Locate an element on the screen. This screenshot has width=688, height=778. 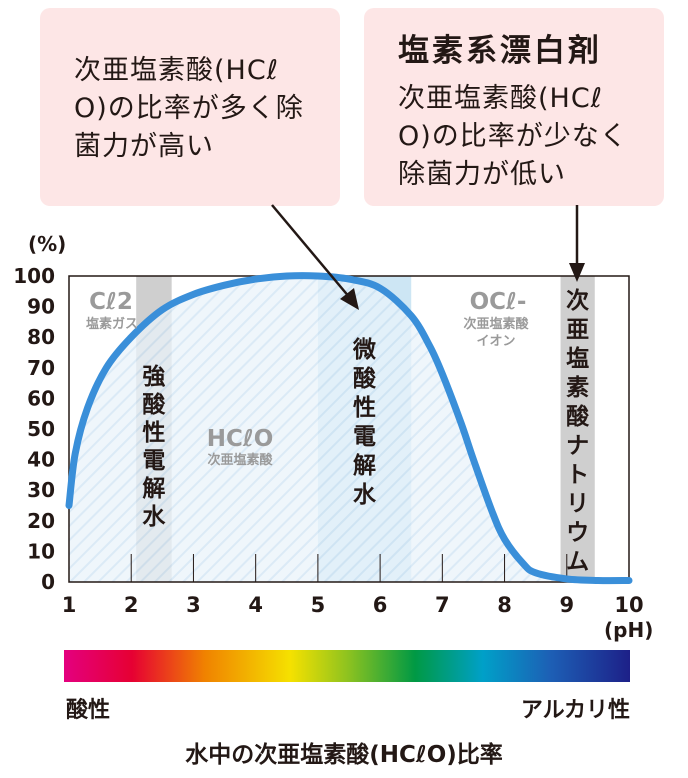
band-sodium-hypochlorite-label-char-3: 素 is located at coordinates (577, 387).